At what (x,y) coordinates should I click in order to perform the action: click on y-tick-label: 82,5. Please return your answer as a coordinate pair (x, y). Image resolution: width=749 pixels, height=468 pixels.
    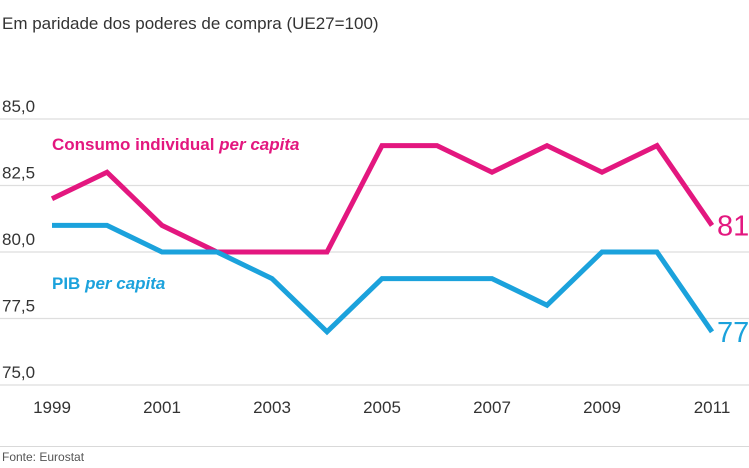
    Looking at the image, I should click on (18, 173).